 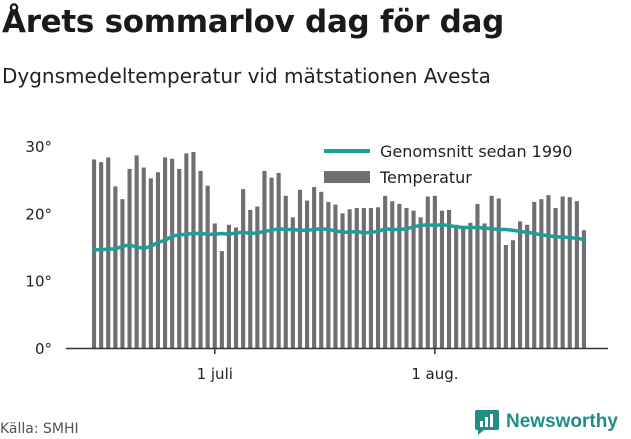 What do you see at coordinates (253, 22) in the screenshot?
I see `chart-title: Årets sommarlov dag för dag` at bounding box center [253, 22].